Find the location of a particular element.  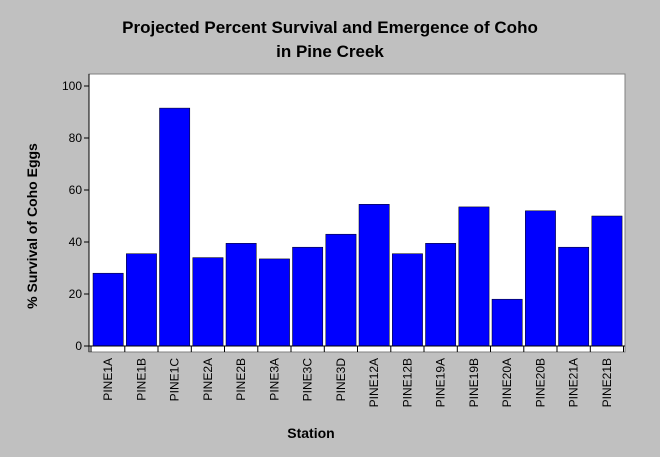

y-axis: 0 20 40 60 80 100 is located at coordinates (76, 213).